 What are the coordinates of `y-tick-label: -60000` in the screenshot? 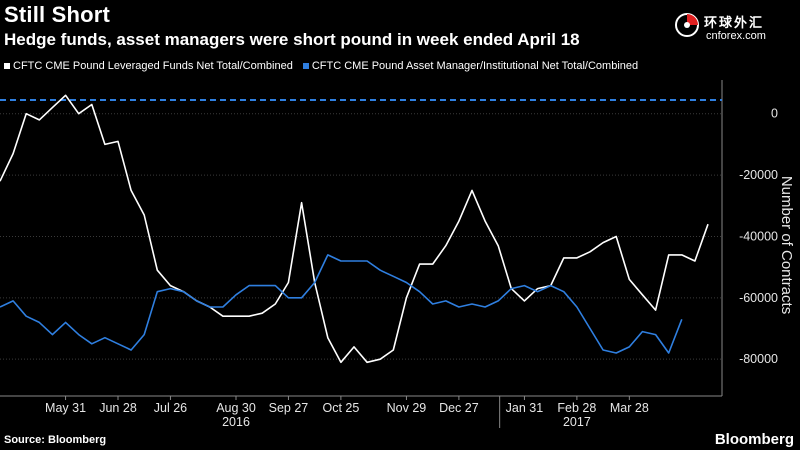 It's located at (758, 298).